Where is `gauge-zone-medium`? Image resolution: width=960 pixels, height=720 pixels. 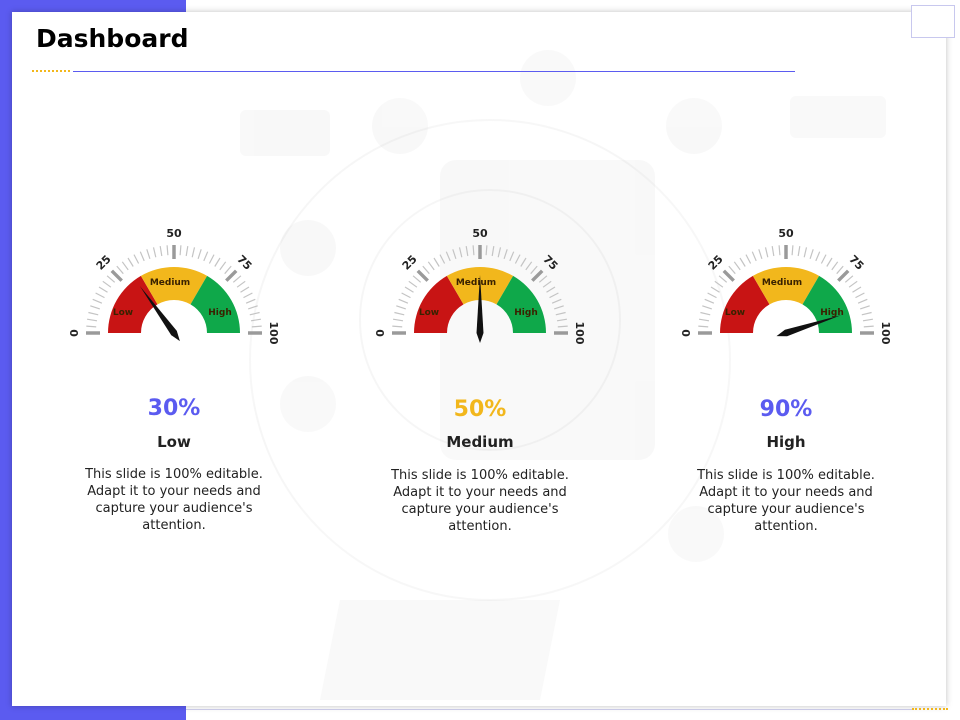
gauge-zone-medium is located at coordinates (174, 285).